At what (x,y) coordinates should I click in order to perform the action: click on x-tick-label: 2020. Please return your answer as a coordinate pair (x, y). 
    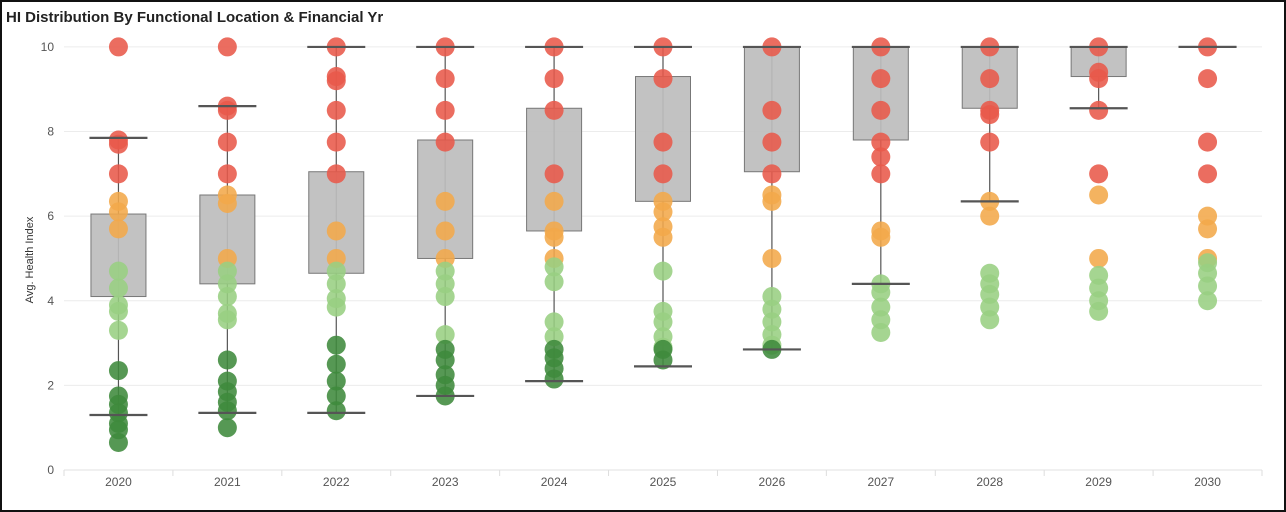
    Looking at the image, I should click on (118, 482).